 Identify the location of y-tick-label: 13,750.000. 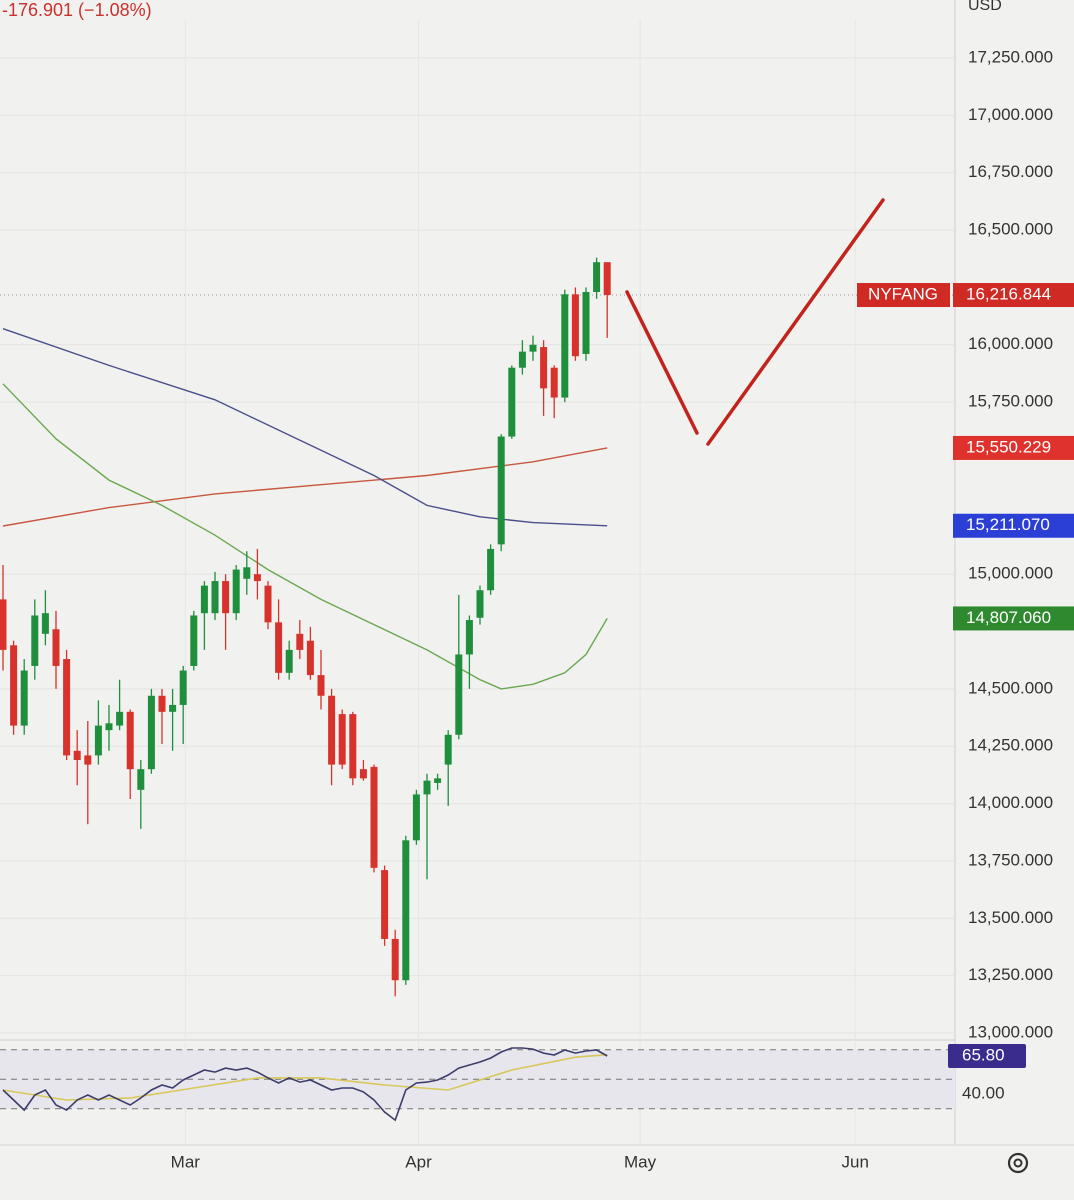
(1010, 859).